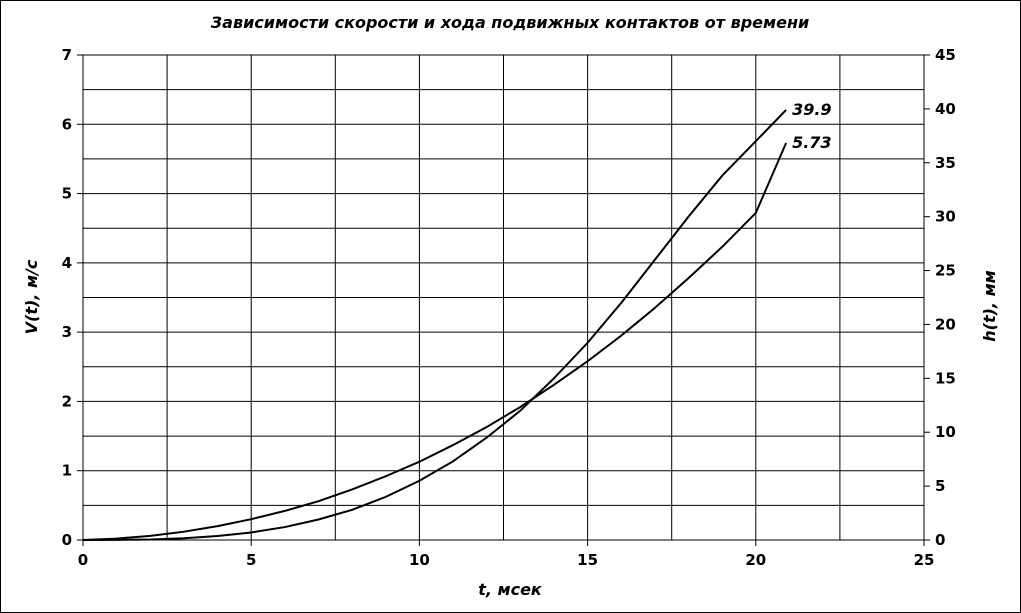 The width and height of the screenshot is (1021, 613). I want to click on right-tick-label: 40, so click(945, 109).